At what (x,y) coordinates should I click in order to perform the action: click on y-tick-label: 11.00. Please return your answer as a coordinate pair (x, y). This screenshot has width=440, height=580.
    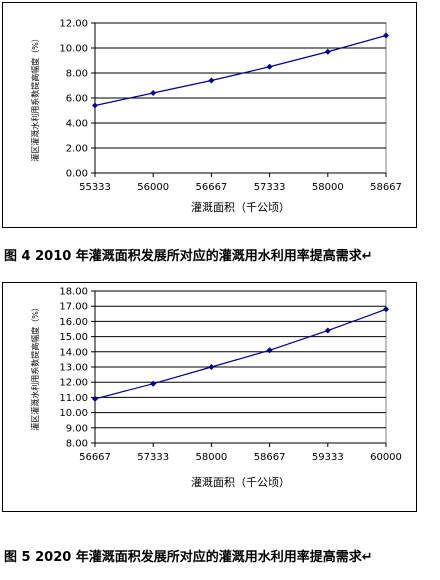
    Looking at the image, I should click on (73, 398).